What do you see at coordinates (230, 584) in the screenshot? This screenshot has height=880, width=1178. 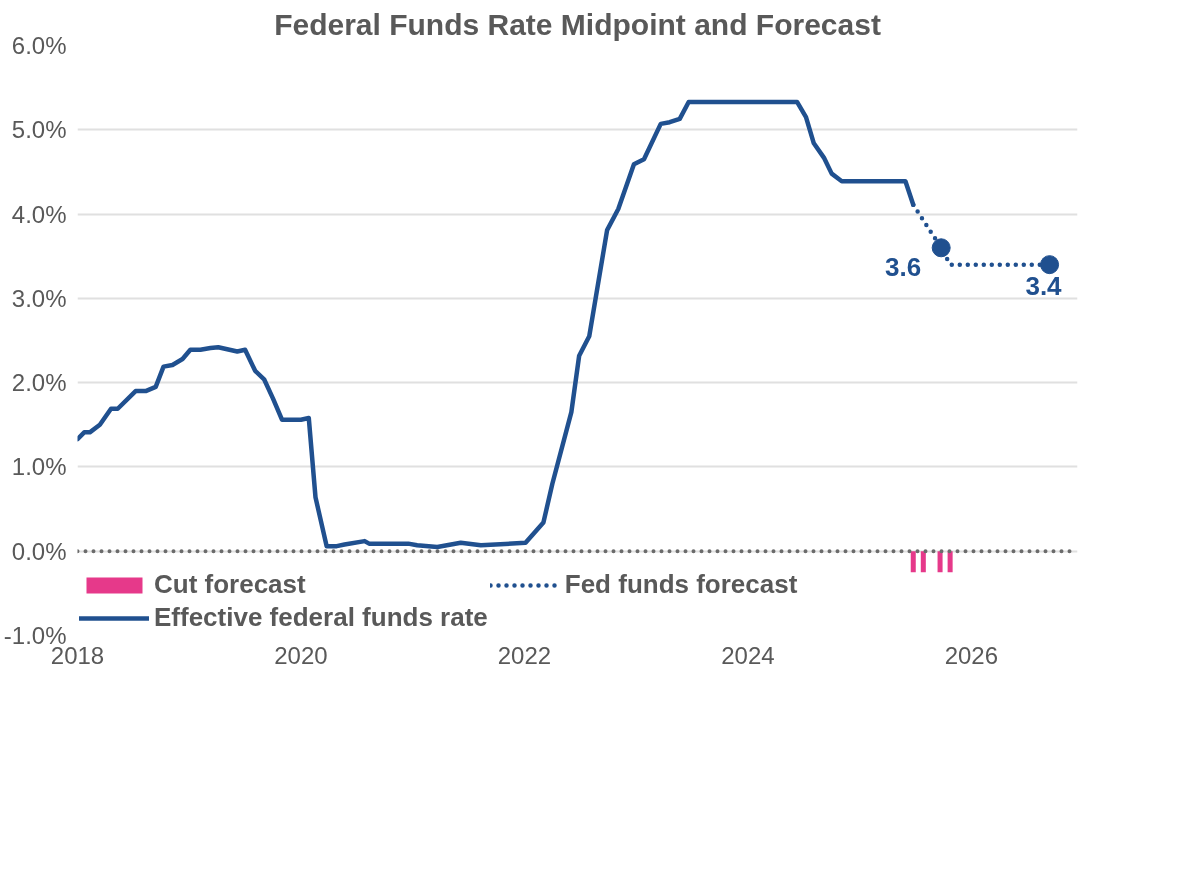 I see `legend-label: Cut forecast` at bounding box center [230, 584].